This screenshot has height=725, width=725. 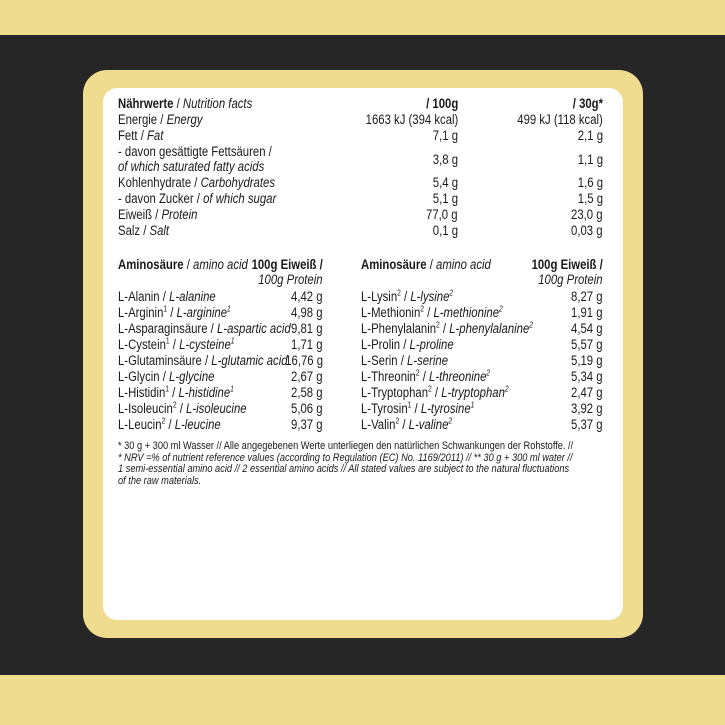 I want to click on amino-row: L-Histidin1 / L-histidine1, so click(x=176, y=393).